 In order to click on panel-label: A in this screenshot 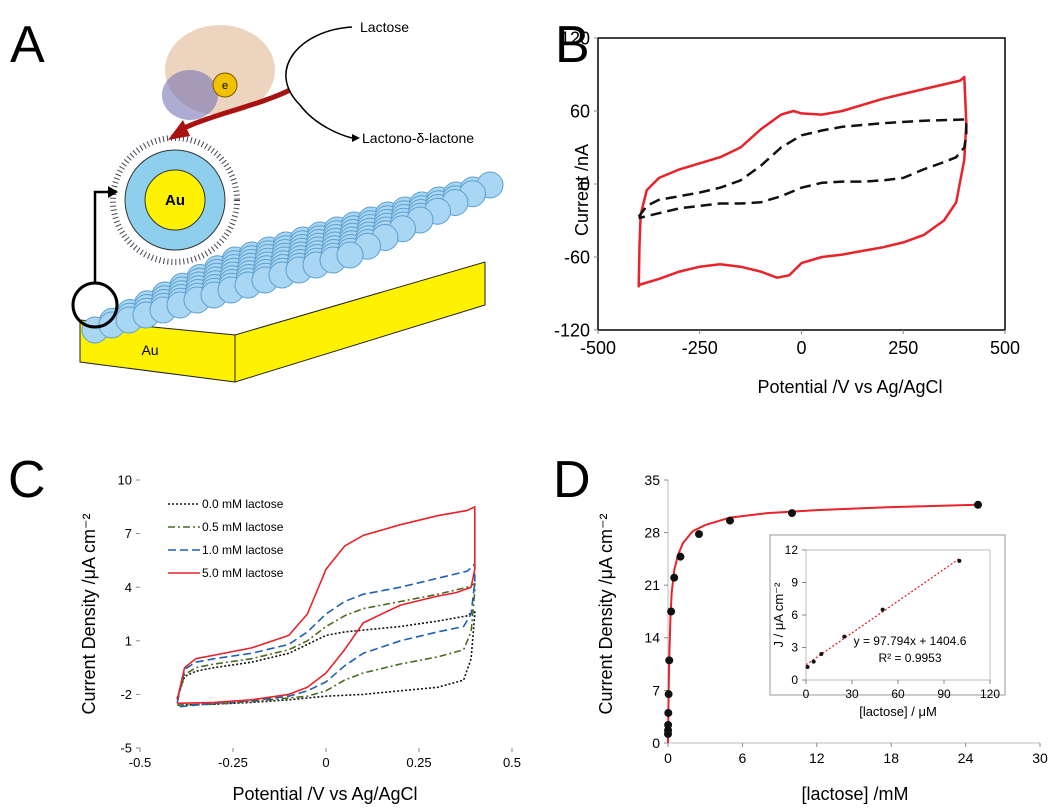, I will do `click(27, 45)`.